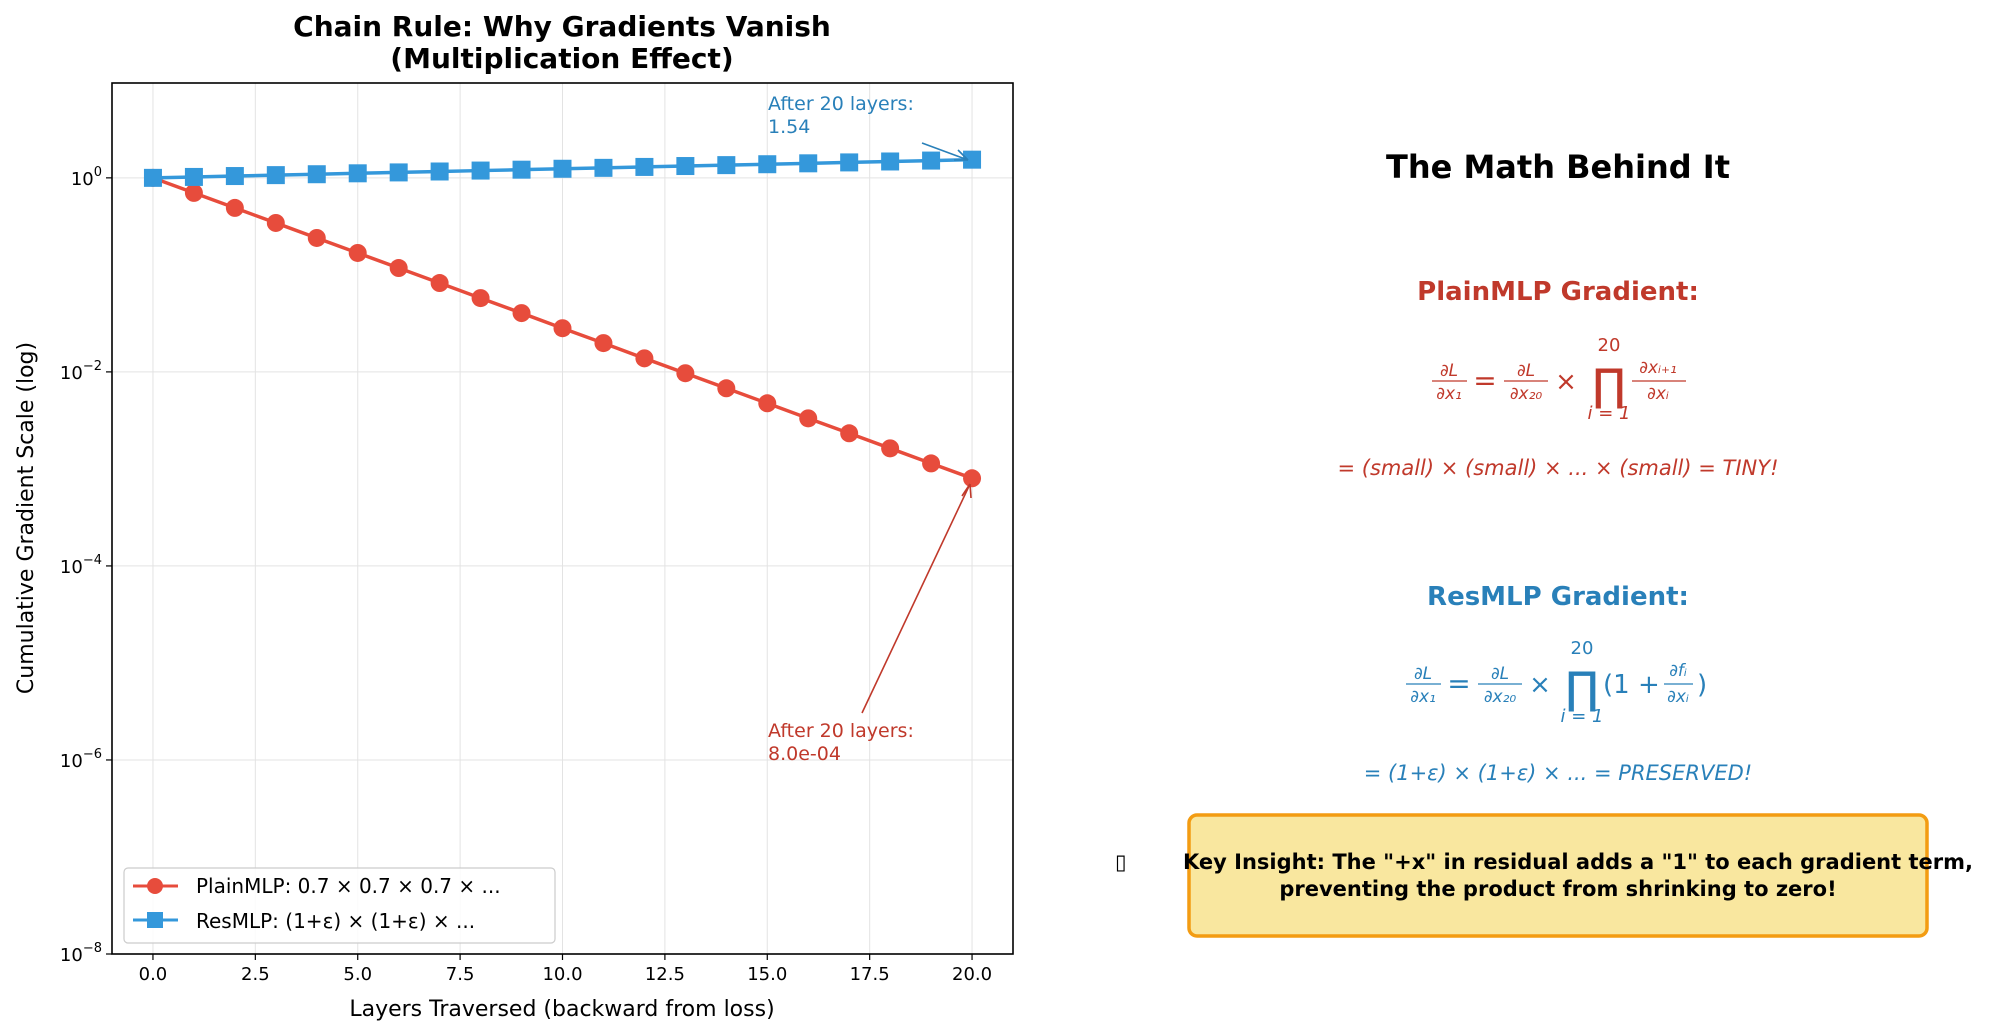 This screenshot has height=1036, width=2014. What do you see at coordinates (81, 953) in the screenshot?
I see `y-tick-label: 10⁻⁸` at bounding box center [81, 953].